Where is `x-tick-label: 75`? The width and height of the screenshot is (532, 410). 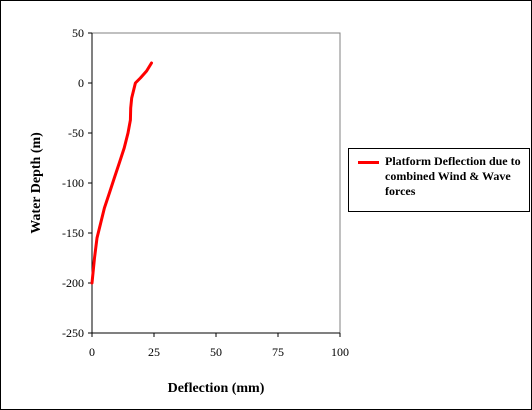 x-tick-label: 75 is located at coordinates (278, 352).